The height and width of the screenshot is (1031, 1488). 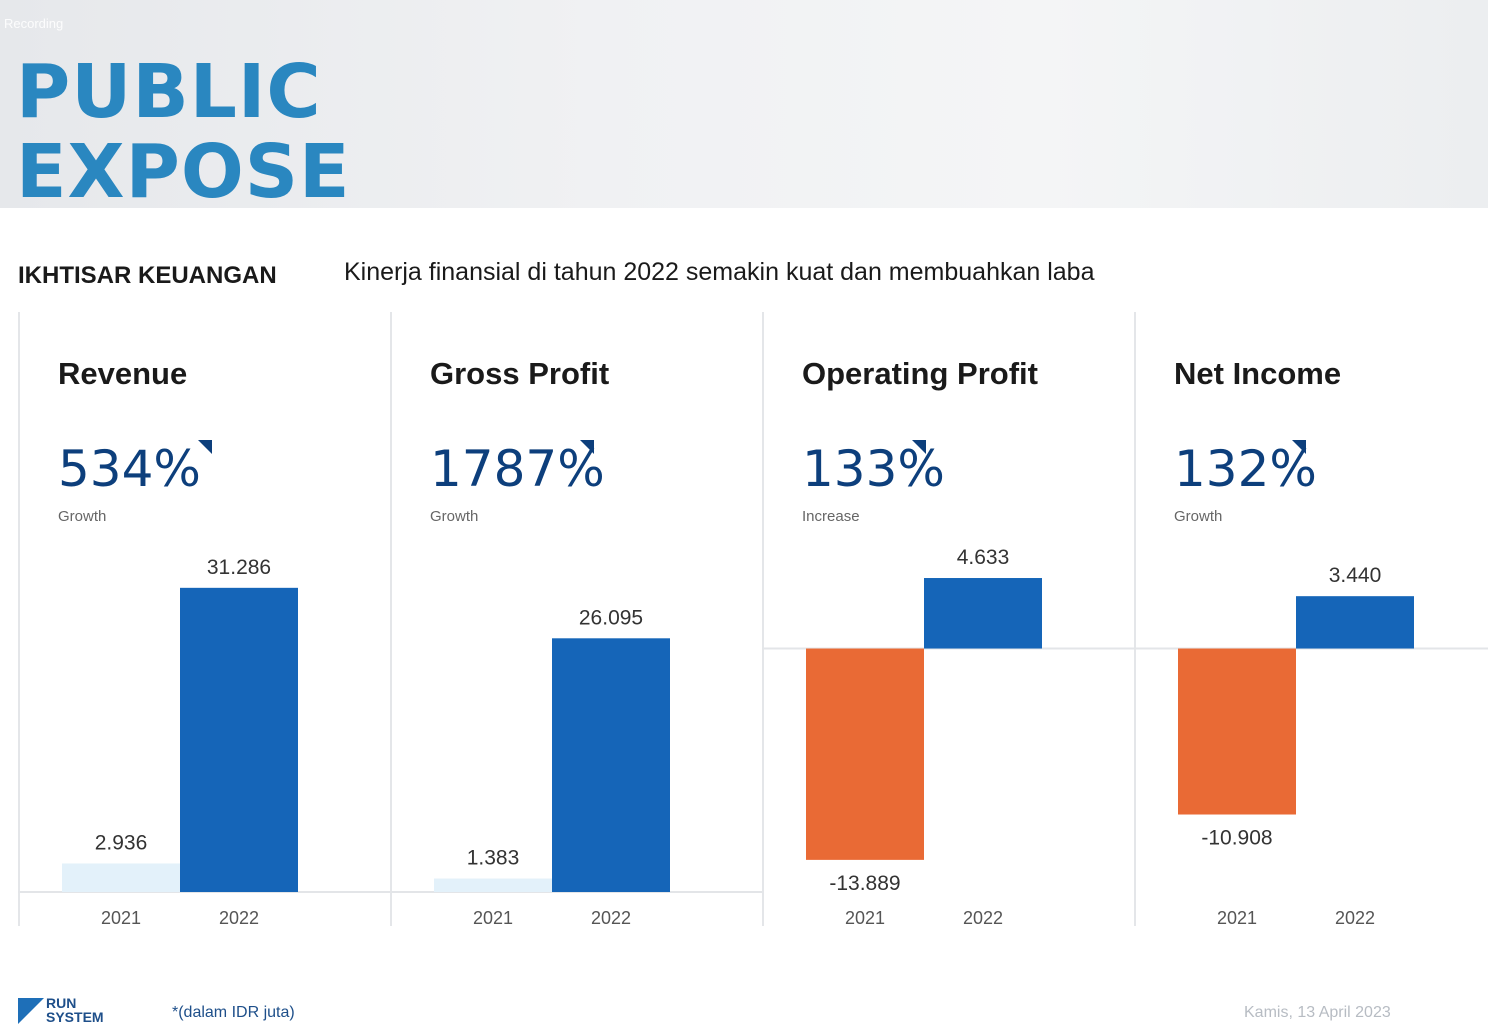 What do you see at coordinates (31, 1011) in the screenshot?
I see `logo-mark-icon` at bounding box center [31, 1011].